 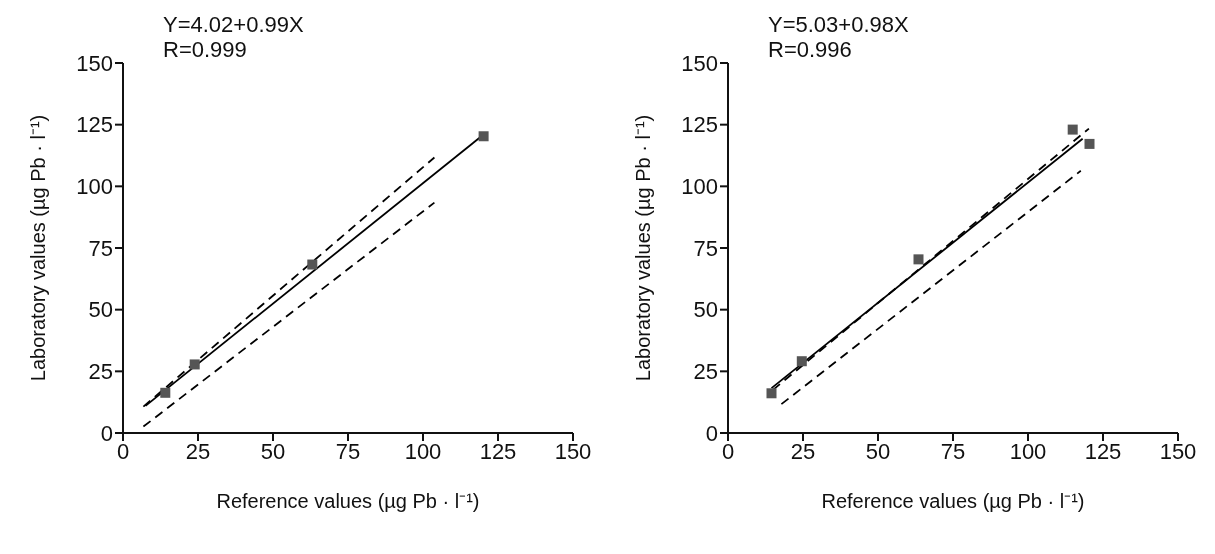 What do you see at coordinates (810, 49) in the screenshot?
I see `text: R=0.996` at bounding box center [810, 49].